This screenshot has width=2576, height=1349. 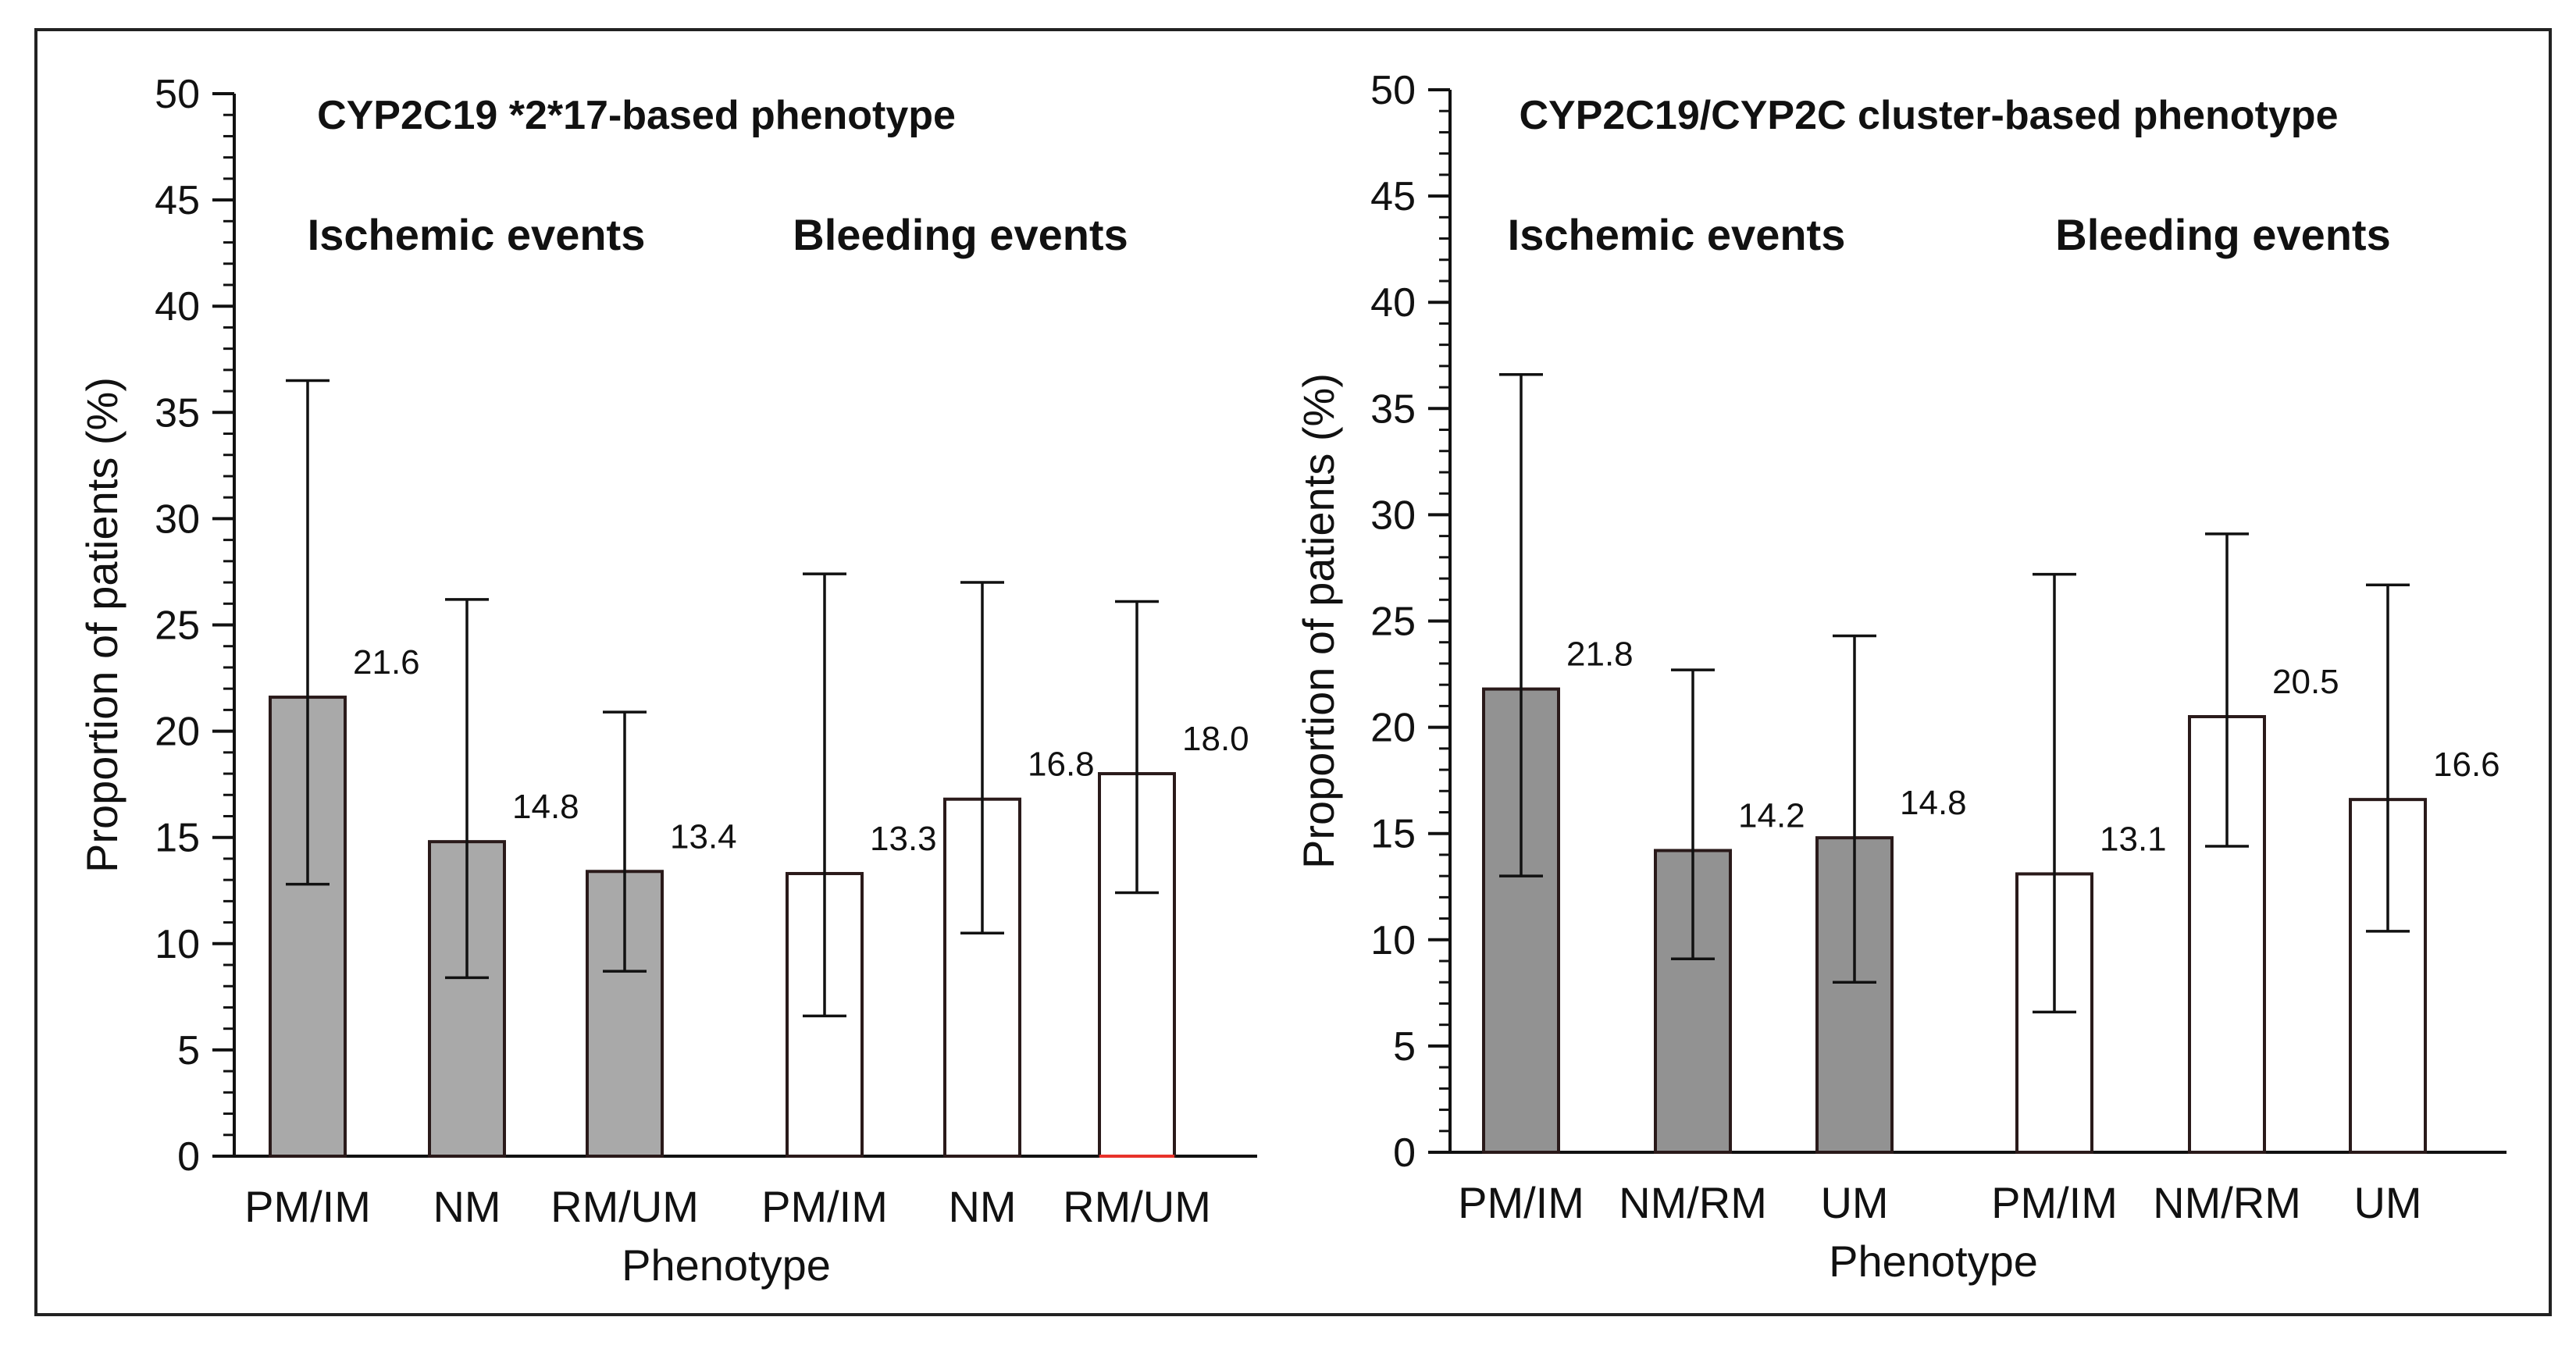 What do you see at coordinates (2466, 765) in the screenshot?
I see `bar-value-label: 16.6` at bounding box center [2466, 765].